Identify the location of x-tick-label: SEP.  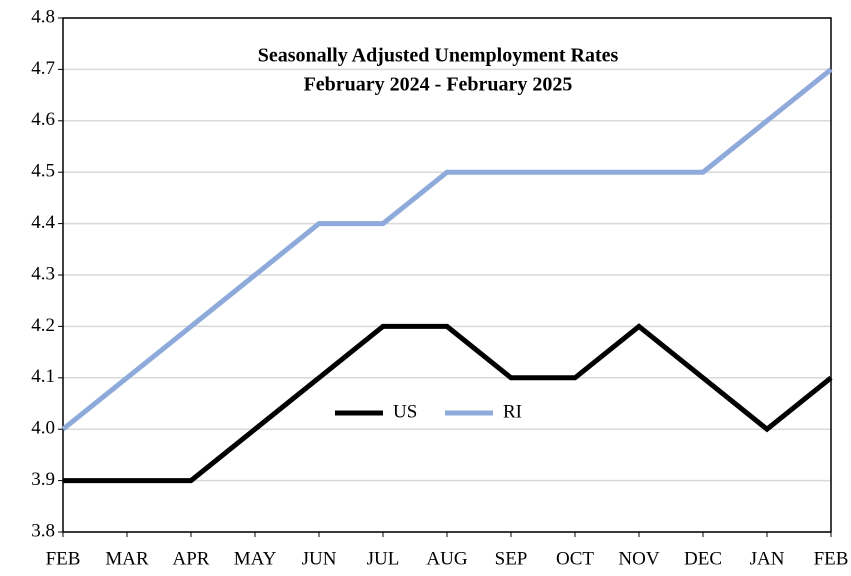
(511, 558).